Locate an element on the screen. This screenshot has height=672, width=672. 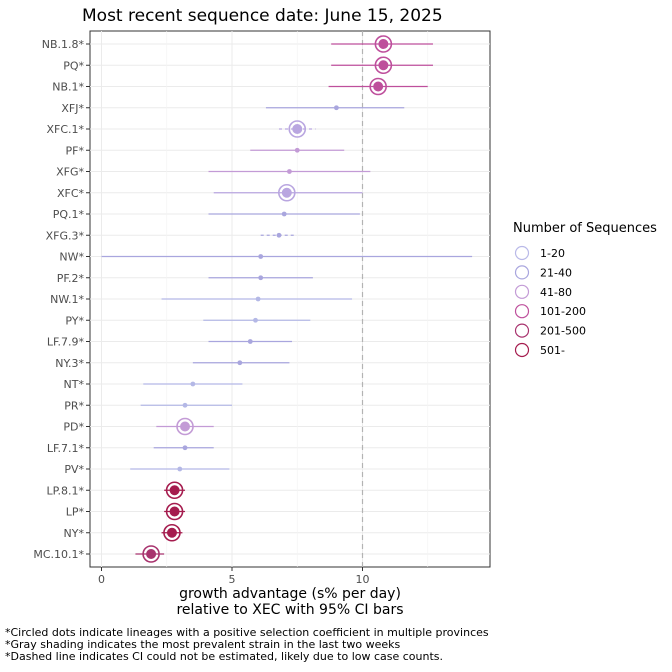
legend-item-label: 101-200 is located at coordinates (563, 311).